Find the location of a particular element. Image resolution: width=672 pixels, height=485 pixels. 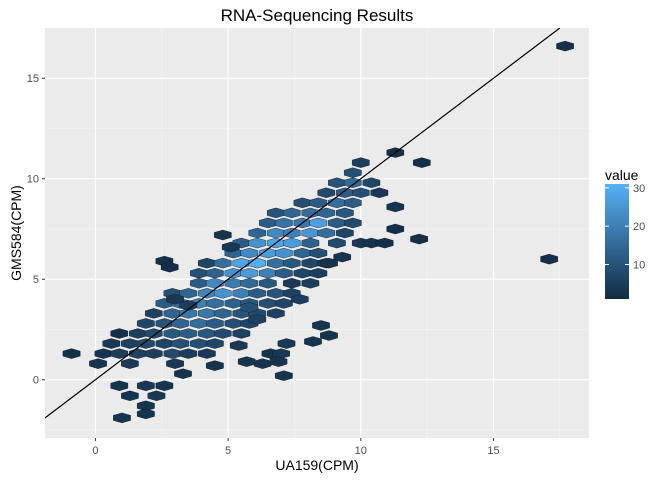

y-tick-label: 10 is located at coordinates (33, 180).